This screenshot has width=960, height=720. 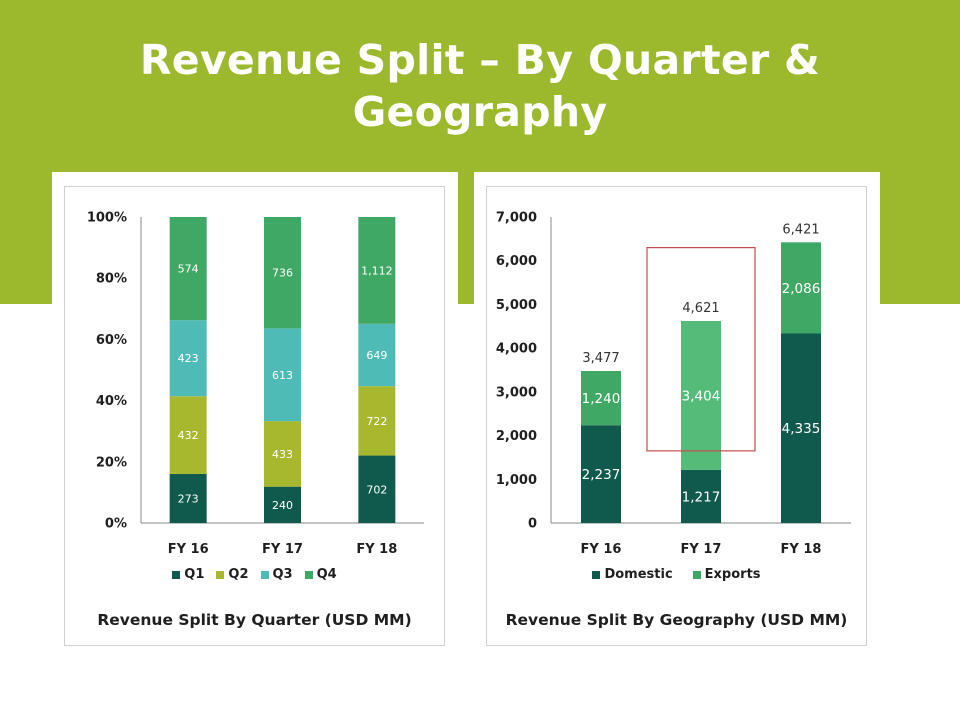 What do you see at coordinates (596, 574) in the screenshot?
I see `legend-swatch-domestic` at bounding box center [596, 574].